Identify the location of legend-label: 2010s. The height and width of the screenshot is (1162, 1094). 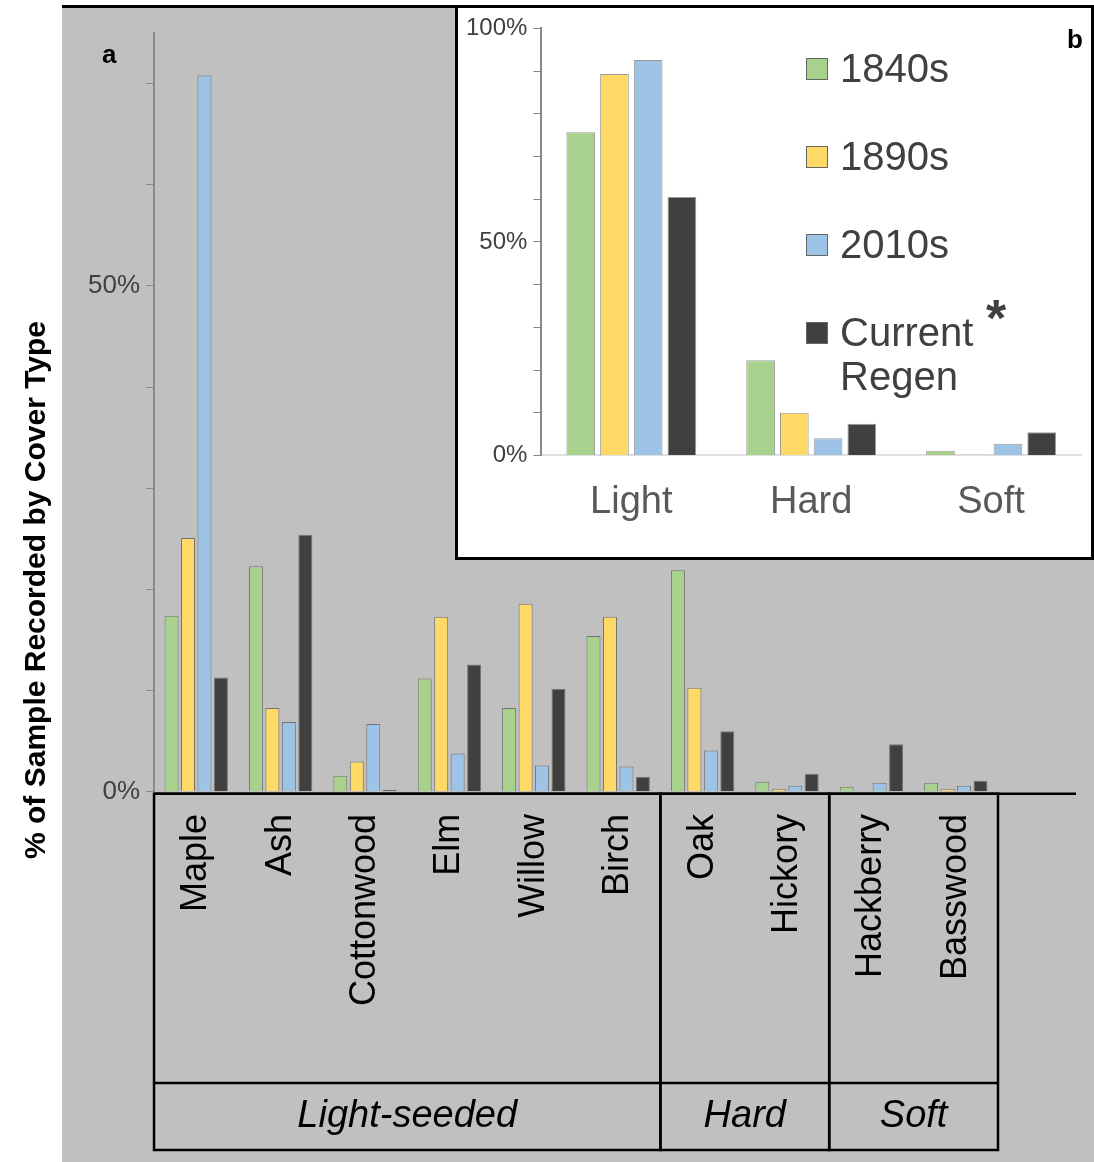
(894, 244).